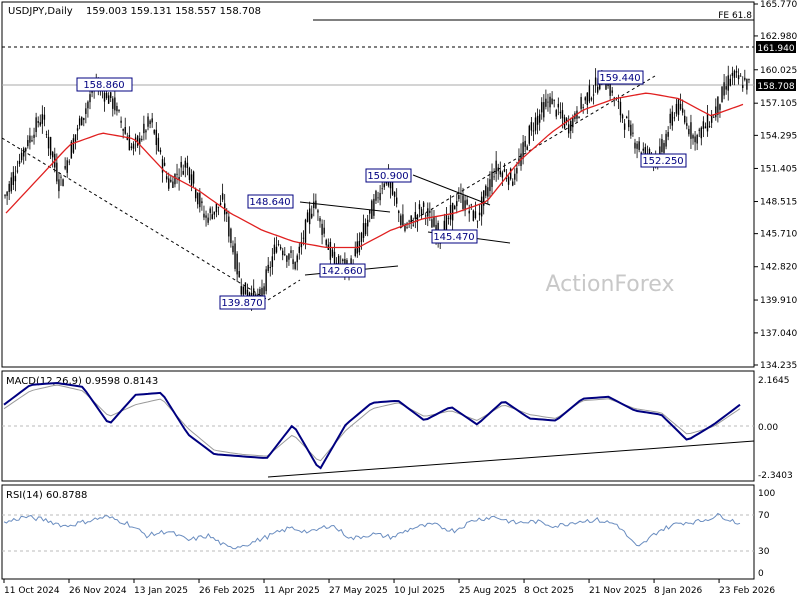  I want to click on date-tick-label: 11 Oct 2024, so click(32, 591).